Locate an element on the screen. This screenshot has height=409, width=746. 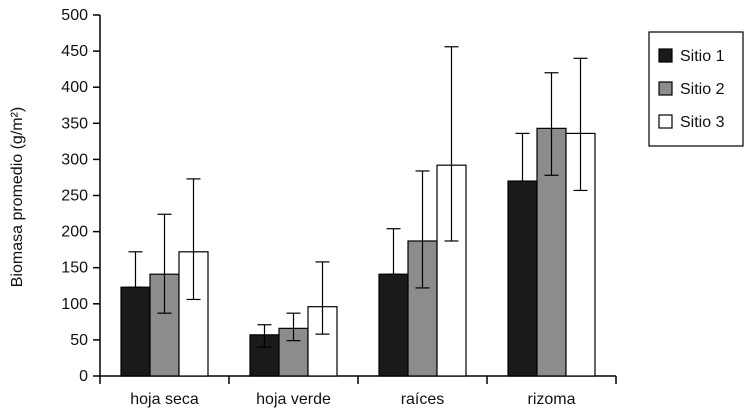
y-tick-label: 200 is located at coordinates (74, 232).